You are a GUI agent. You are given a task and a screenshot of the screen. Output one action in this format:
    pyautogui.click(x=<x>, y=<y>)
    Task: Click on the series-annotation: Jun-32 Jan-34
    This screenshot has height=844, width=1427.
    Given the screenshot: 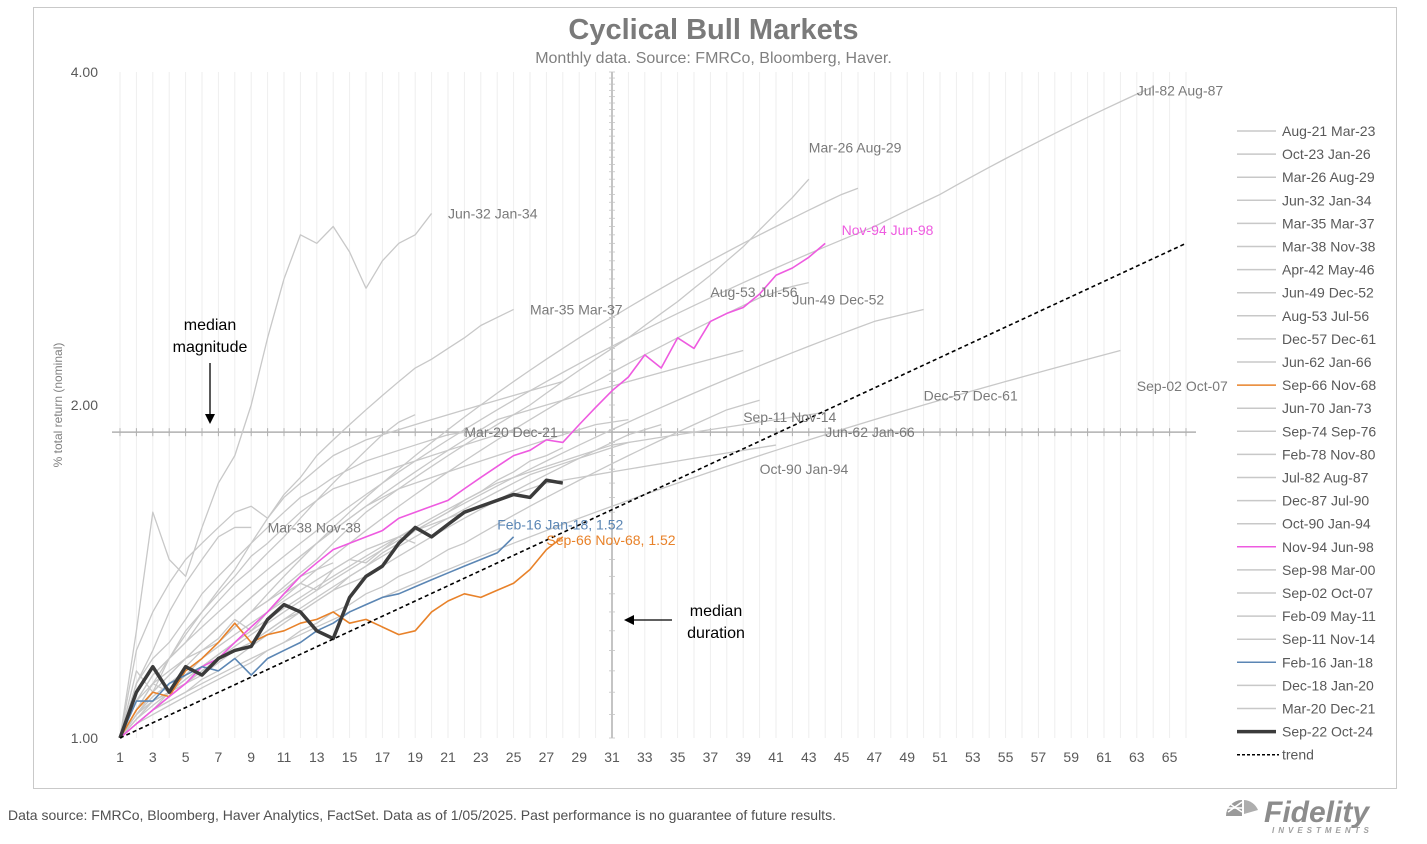 What is the action you would take?
    pyautogui.click(x=493, y=213)
    